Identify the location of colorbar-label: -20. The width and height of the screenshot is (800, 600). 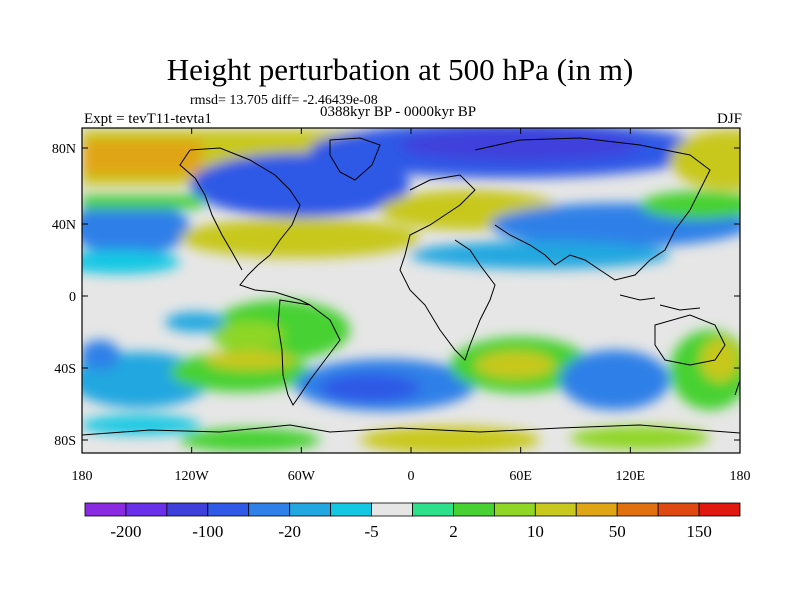
(289, 531).